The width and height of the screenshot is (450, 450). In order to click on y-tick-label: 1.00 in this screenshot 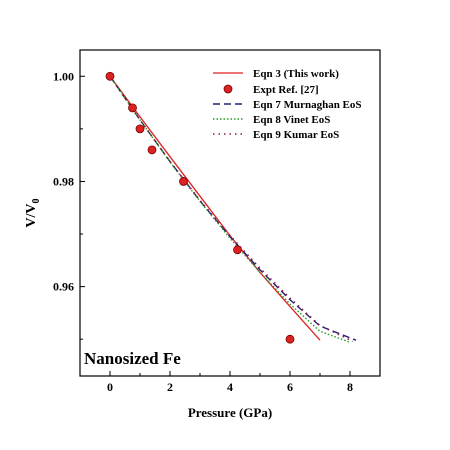, I will do `click(63, 76)`.